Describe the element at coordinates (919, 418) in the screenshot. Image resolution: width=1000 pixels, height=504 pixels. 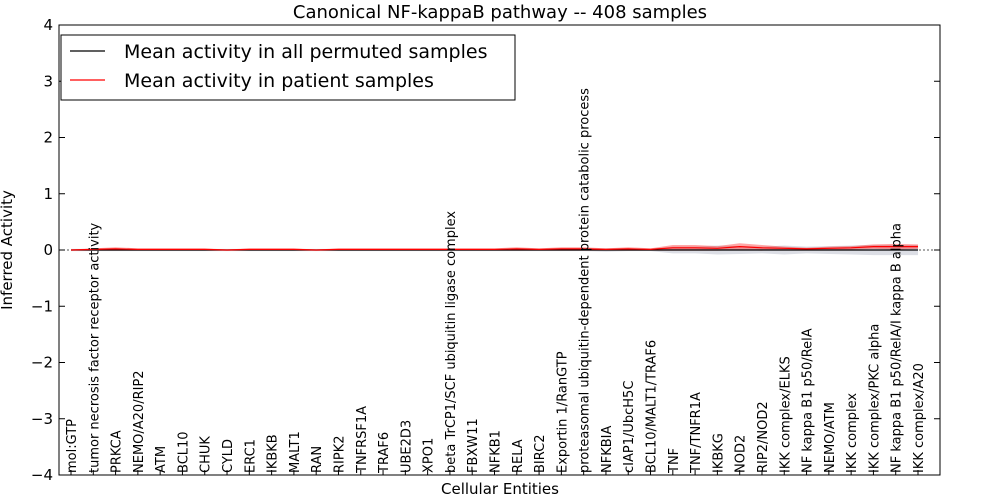
I see `x-tick-label: IKK complex/A20` at that location.